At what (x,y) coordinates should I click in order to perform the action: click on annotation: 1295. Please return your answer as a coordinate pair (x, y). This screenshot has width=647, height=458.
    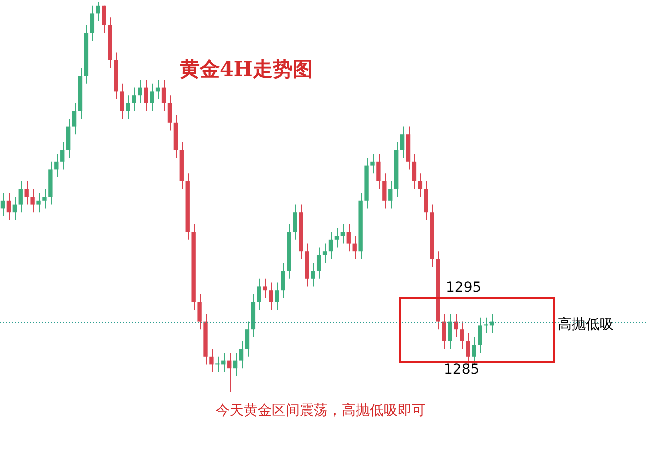
    Looking at the image, I should click on (464, 288).